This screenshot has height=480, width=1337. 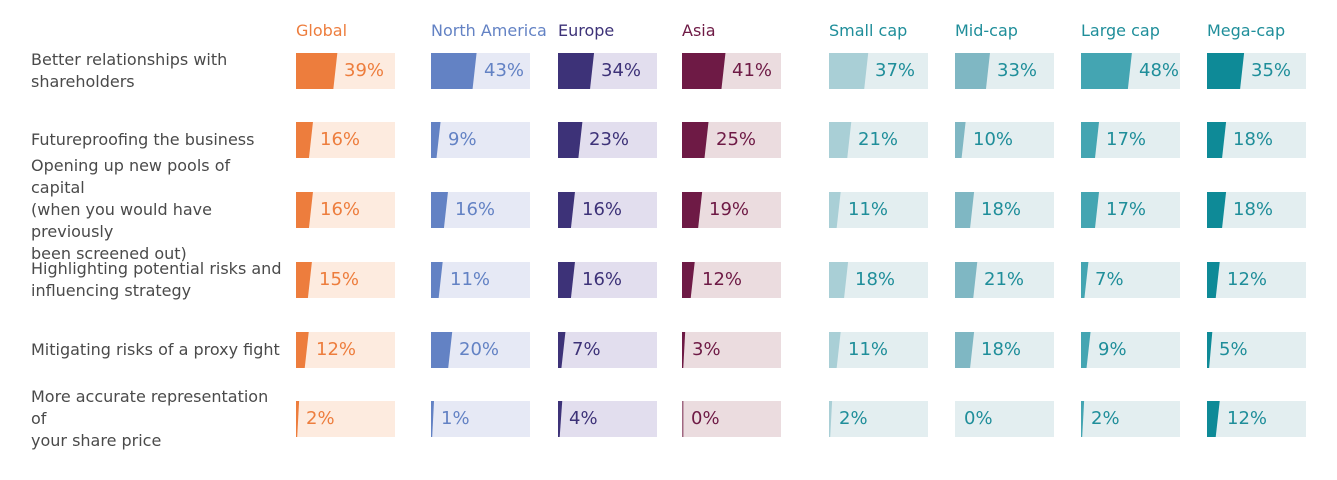 What do you see at coordinates (853, 418) in the screenshot?
I see `value-label: 2%` at bounding box center [853, 418].